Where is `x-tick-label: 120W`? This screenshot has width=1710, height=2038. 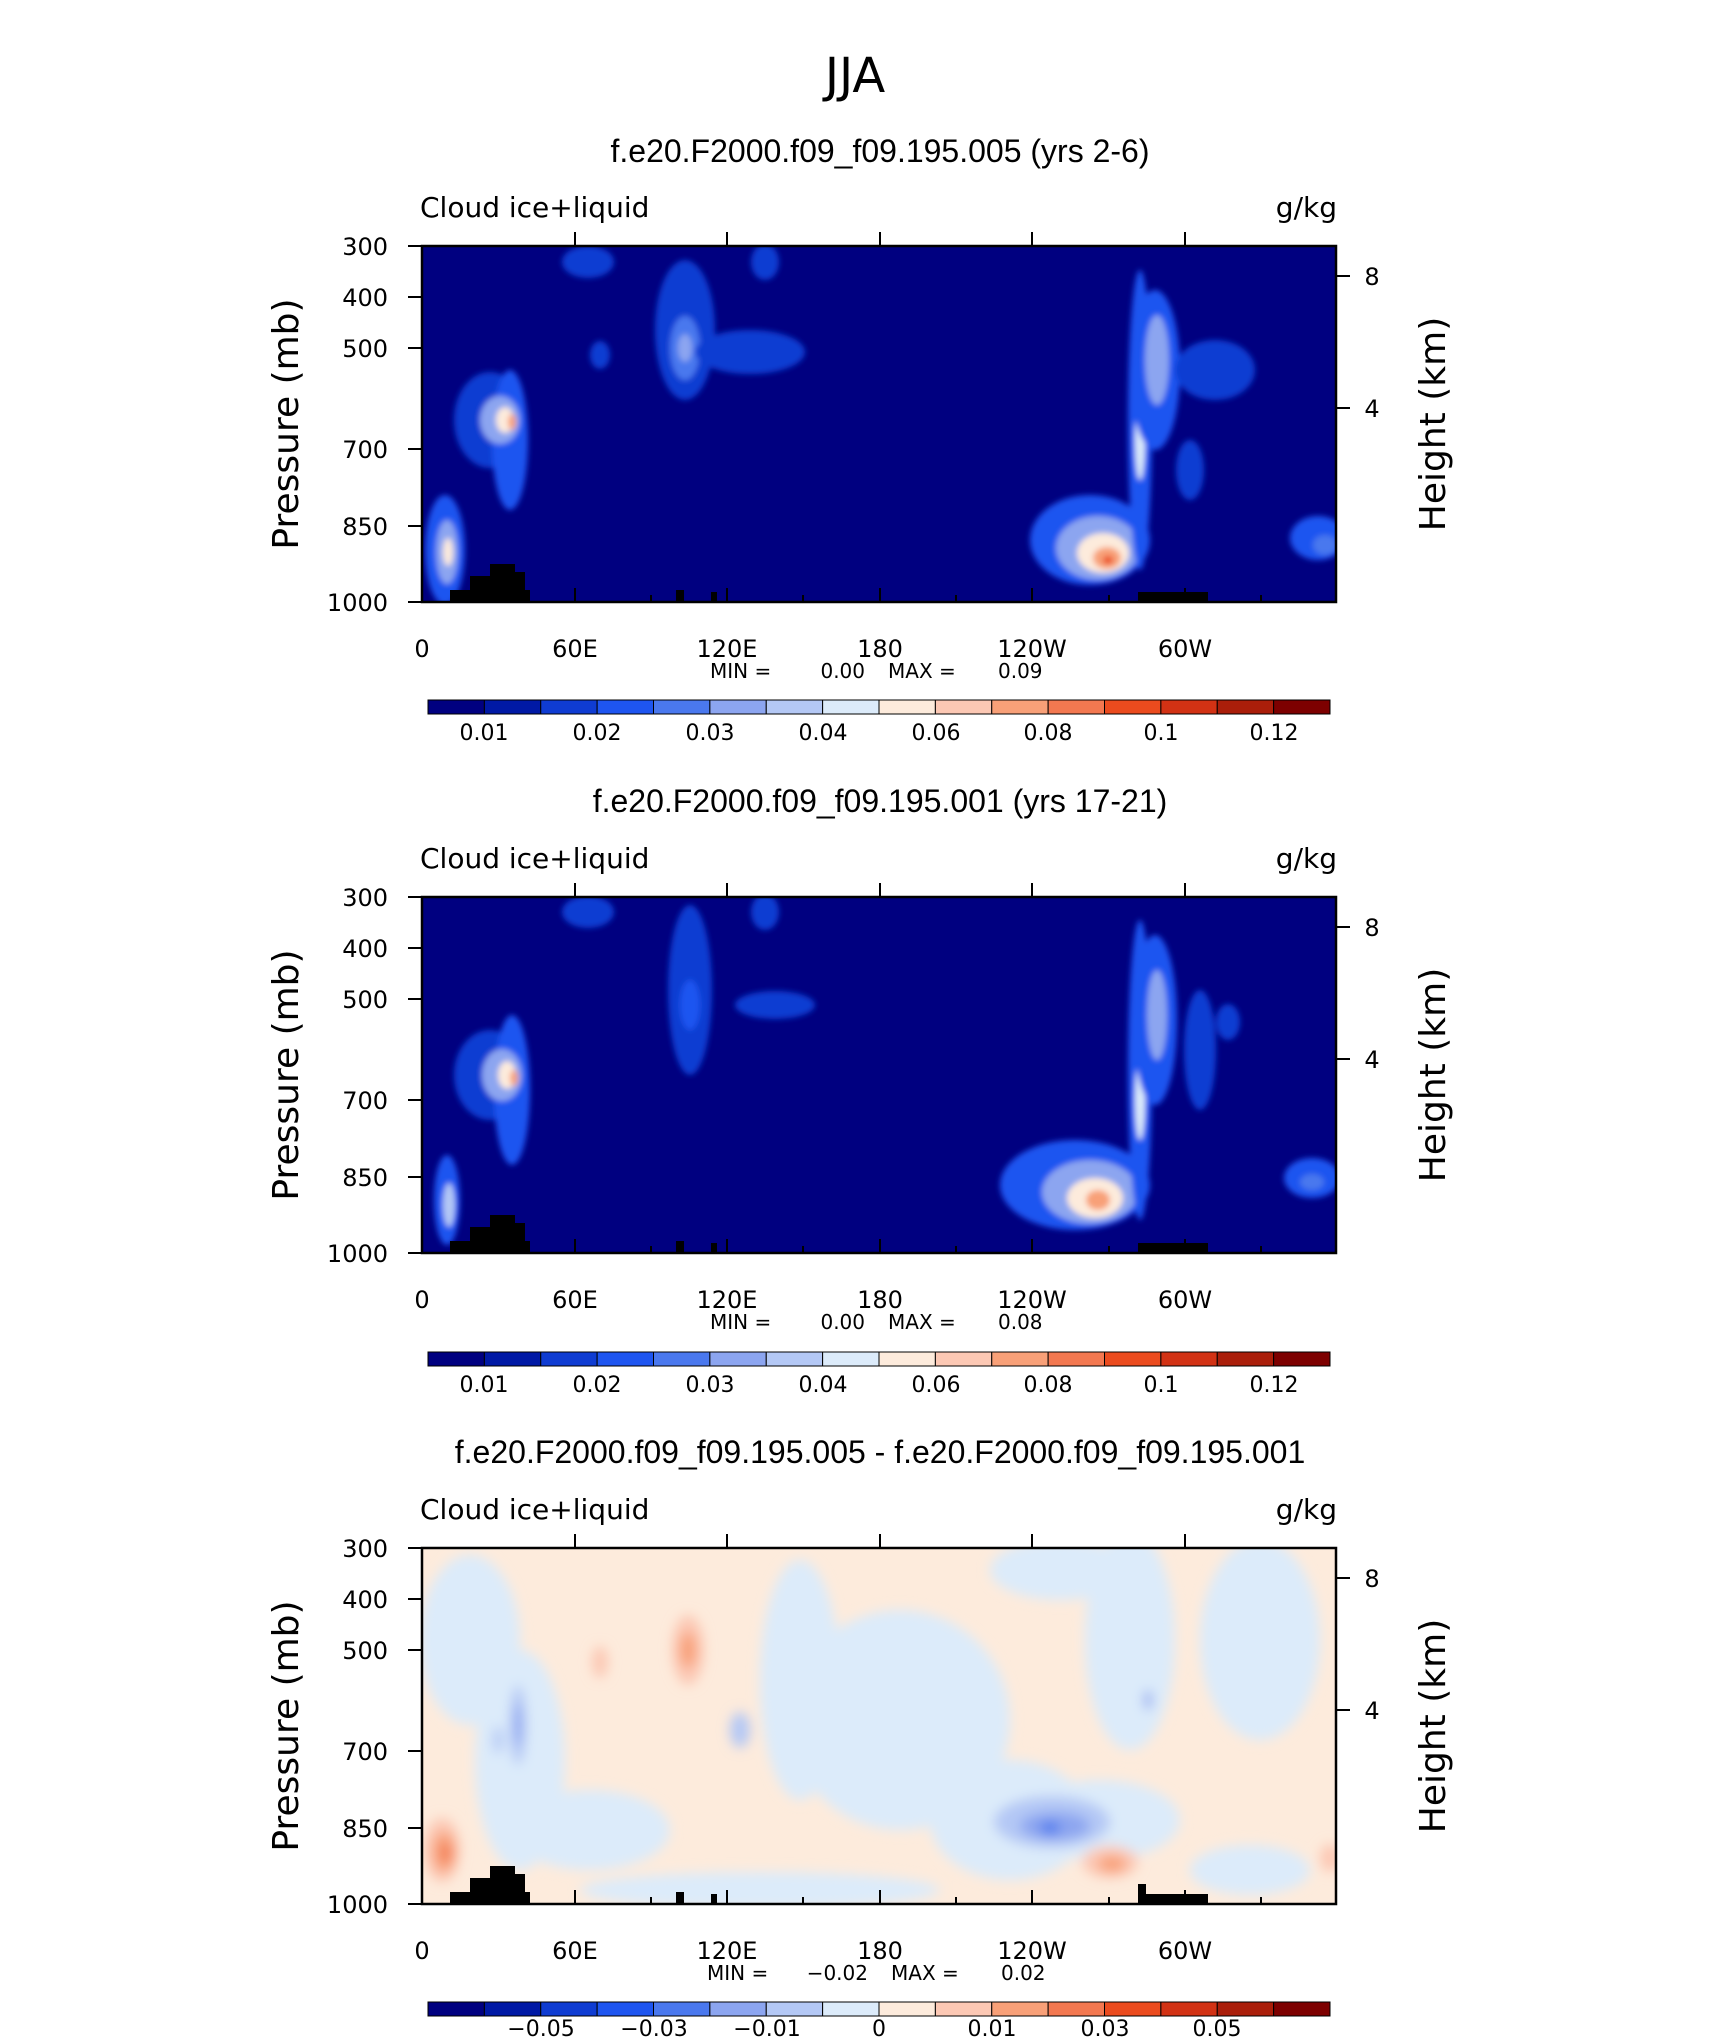
x-tick-label: 120W is located at coordinates (1032, 1300).